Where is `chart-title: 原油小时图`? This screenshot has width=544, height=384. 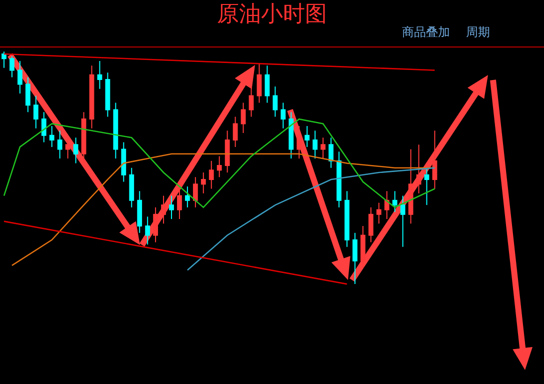
chart-title: 原油小时图 is located at coordinates (272, 15).